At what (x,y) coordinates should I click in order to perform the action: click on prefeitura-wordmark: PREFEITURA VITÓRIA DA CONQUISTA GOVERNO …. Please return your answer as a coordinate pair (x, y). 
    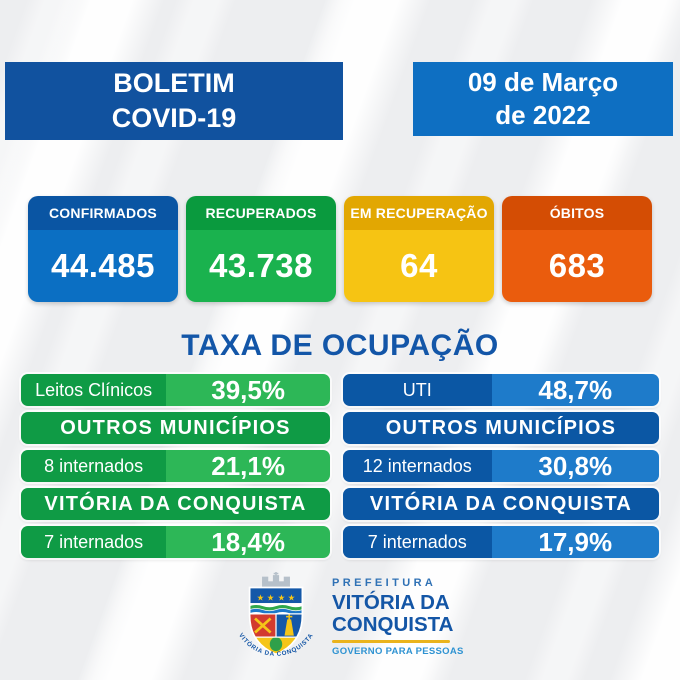
    Looking at the image, I should click on (398, 617).